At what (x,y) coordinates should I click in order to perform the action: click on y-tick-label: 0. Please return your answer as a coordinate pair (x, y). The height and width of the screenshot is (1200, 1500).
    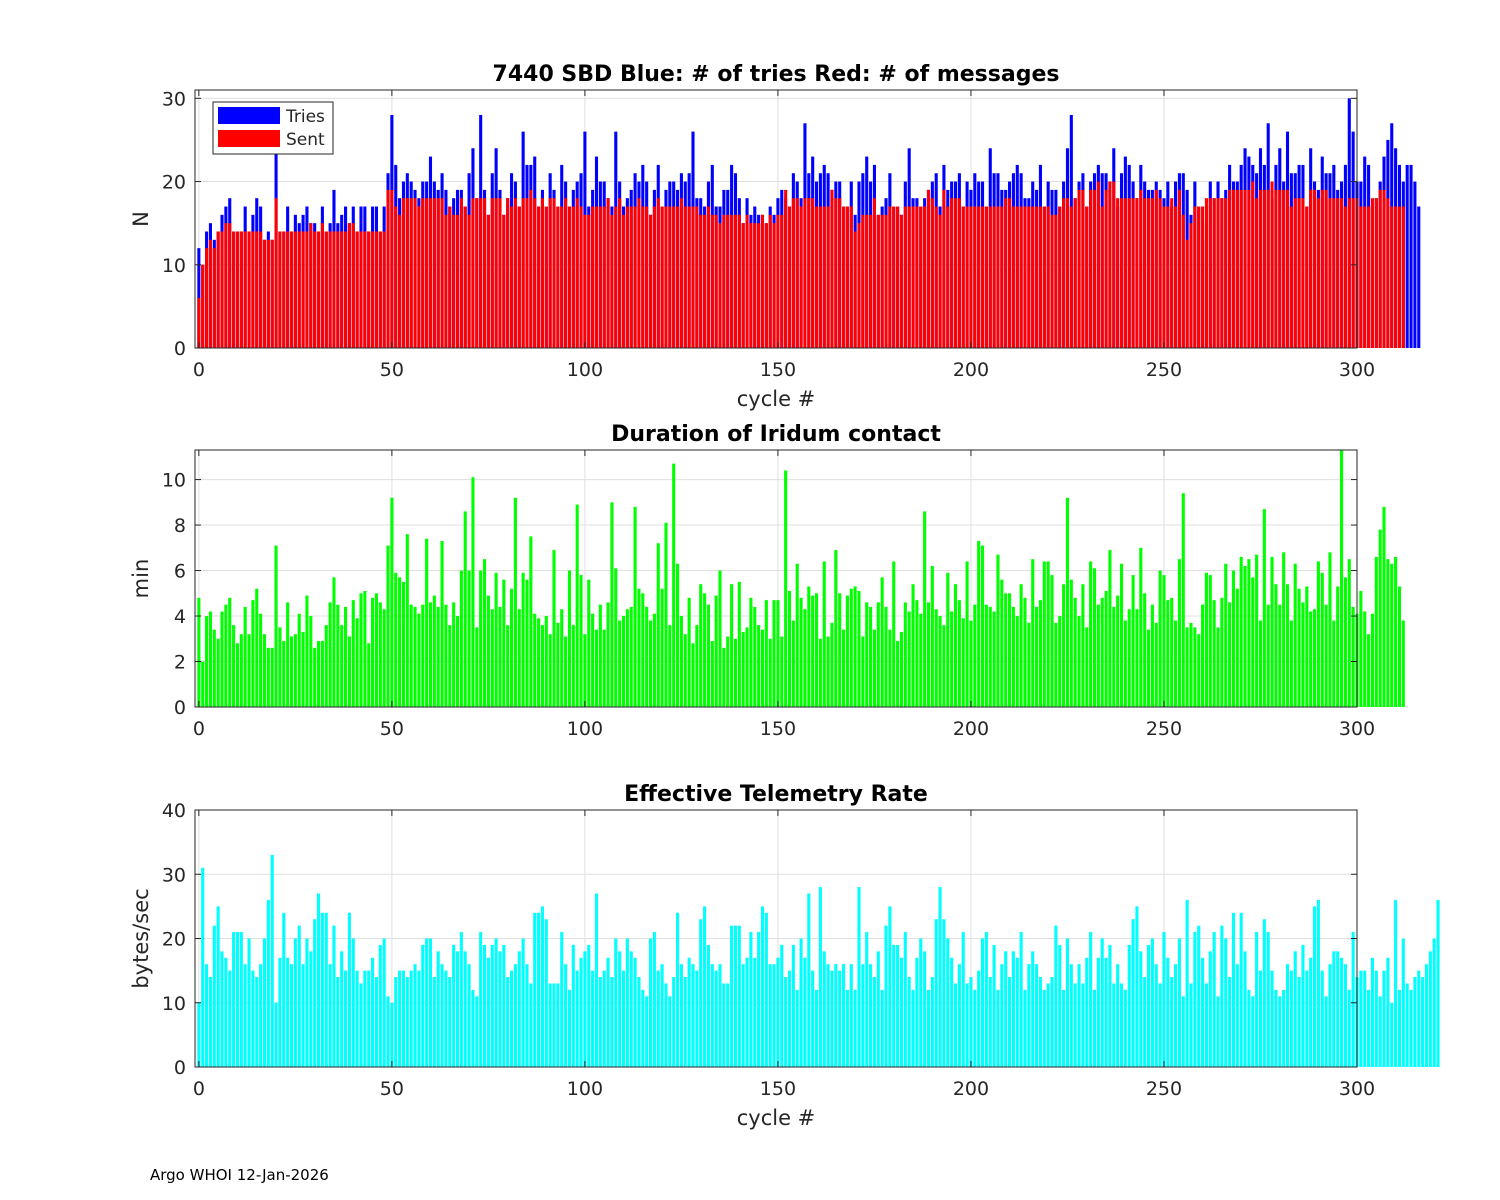
    Looking at the image, I should click on (180, 349).